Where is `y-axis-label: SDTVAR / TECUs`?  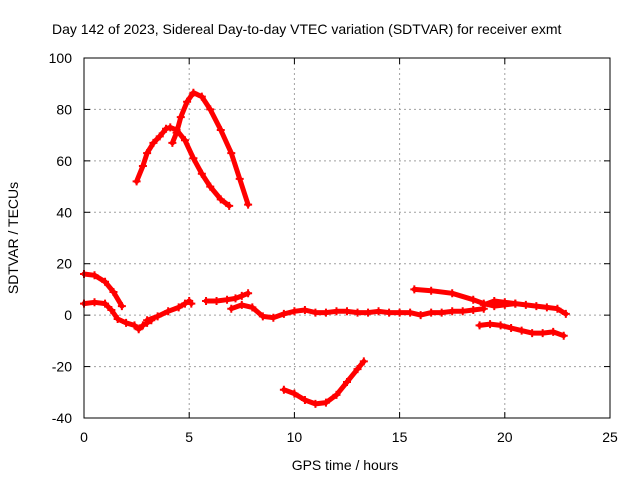 y-axis-label: SDTVAR / TECUs is located at coordinates (13, 238).